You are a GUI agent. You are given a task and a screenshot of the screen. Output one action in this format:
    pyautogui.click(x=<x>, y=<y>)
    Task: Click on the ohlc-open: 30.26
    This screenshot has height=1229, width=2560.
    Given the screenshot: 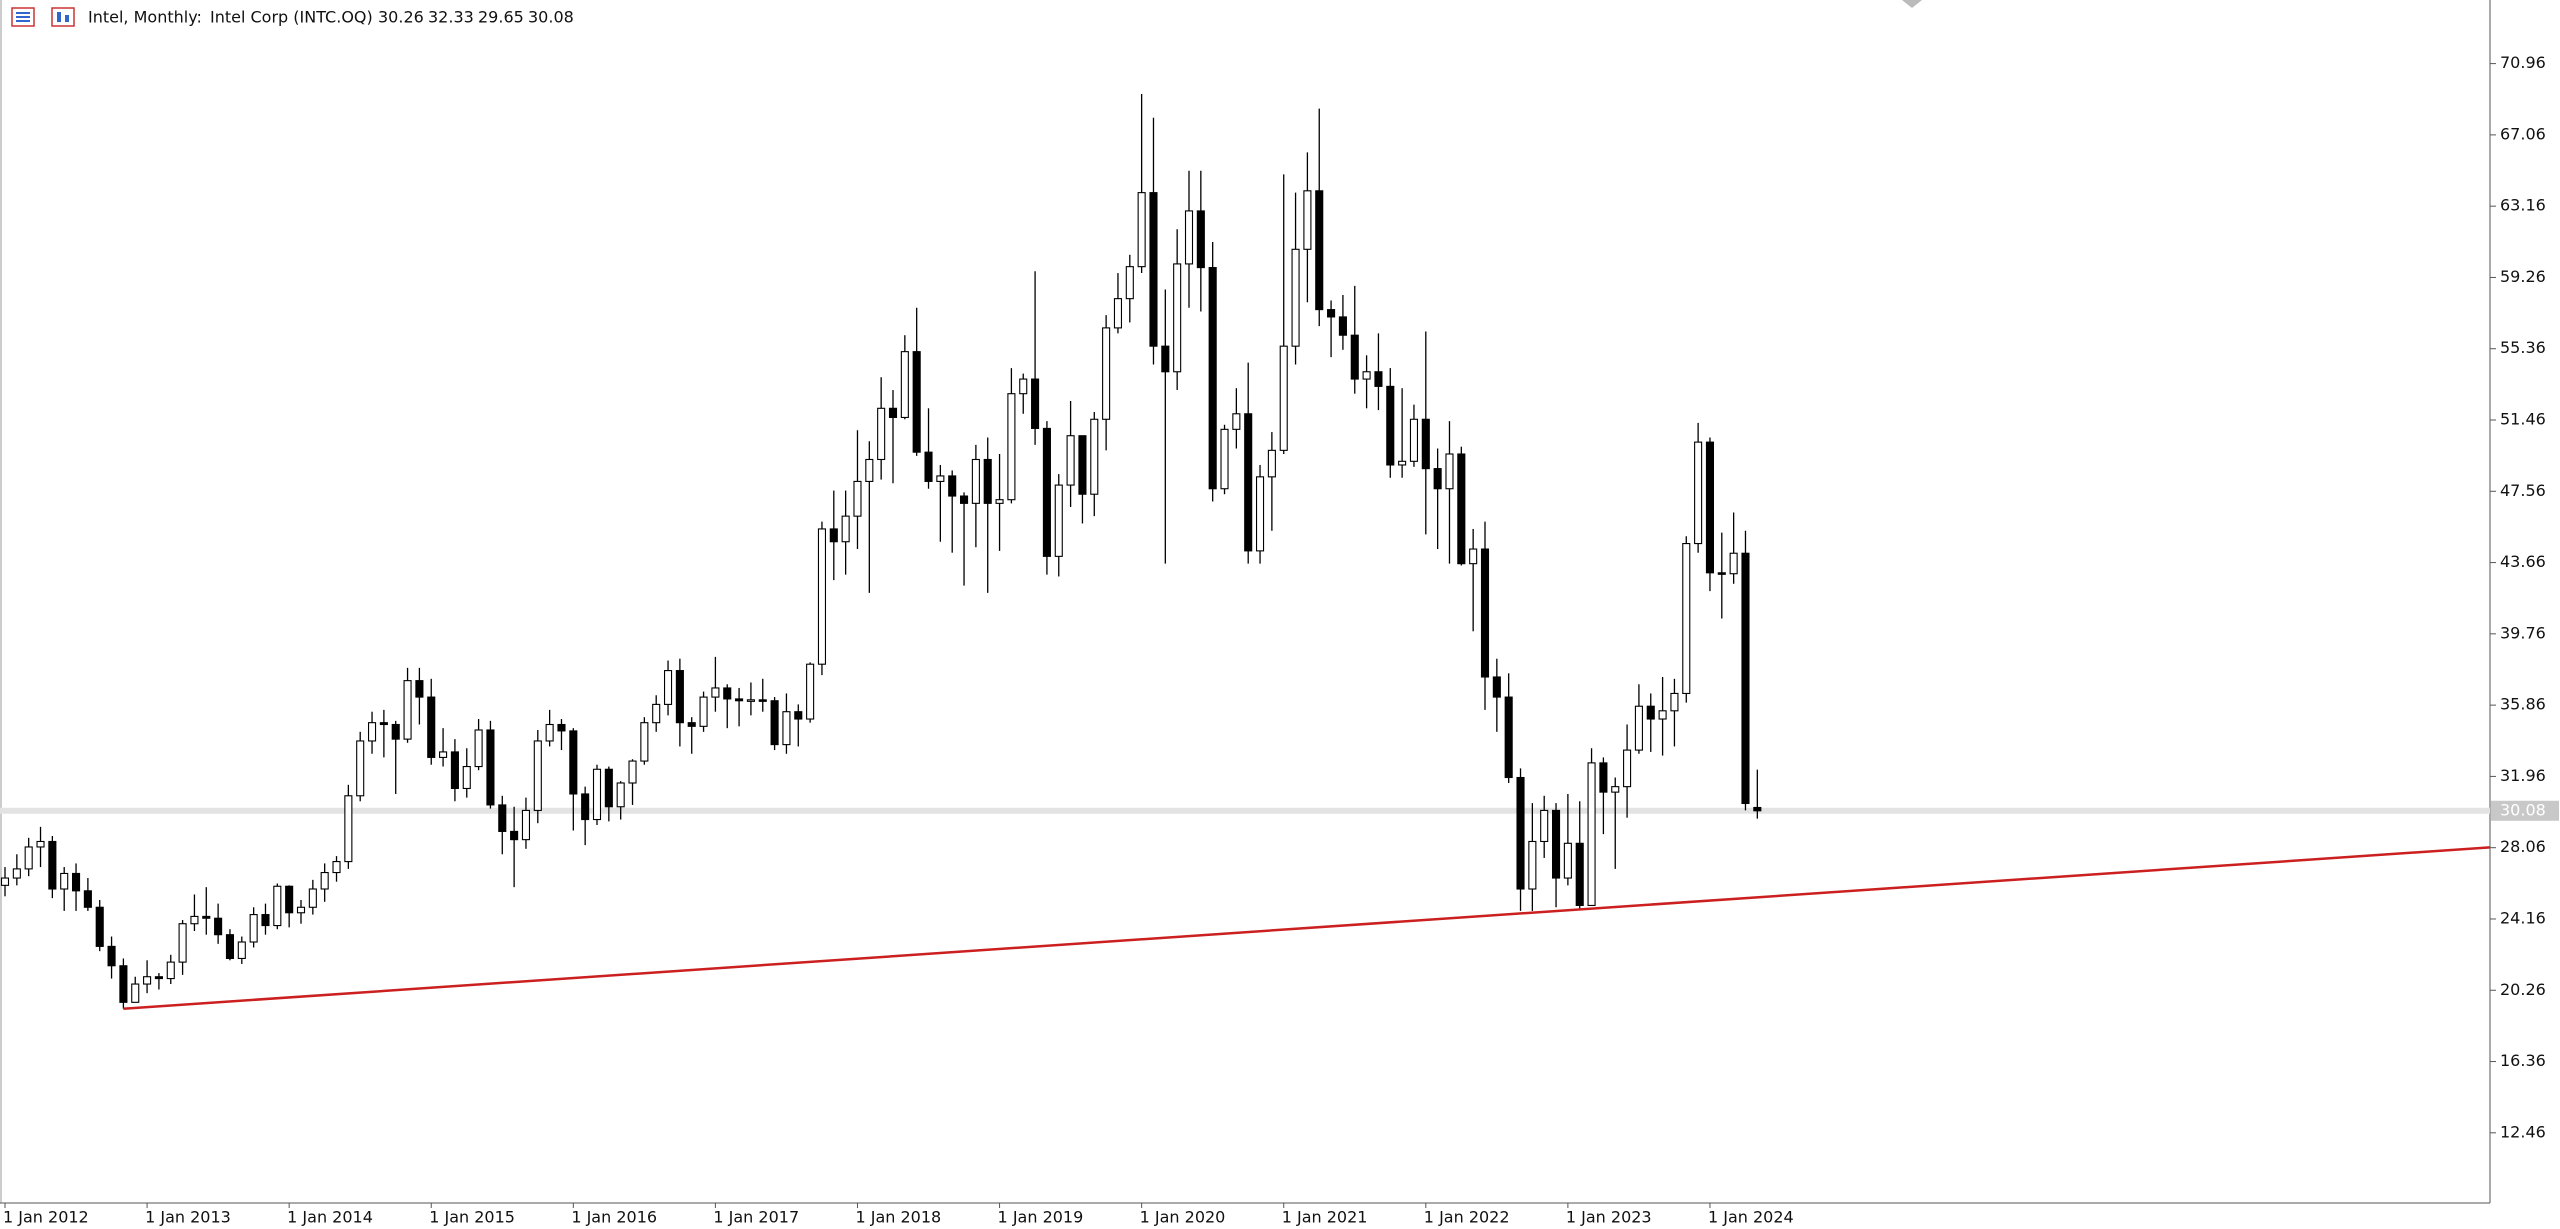 What is the action you would take?
    pyautogui.click(x=401, y=17)
    